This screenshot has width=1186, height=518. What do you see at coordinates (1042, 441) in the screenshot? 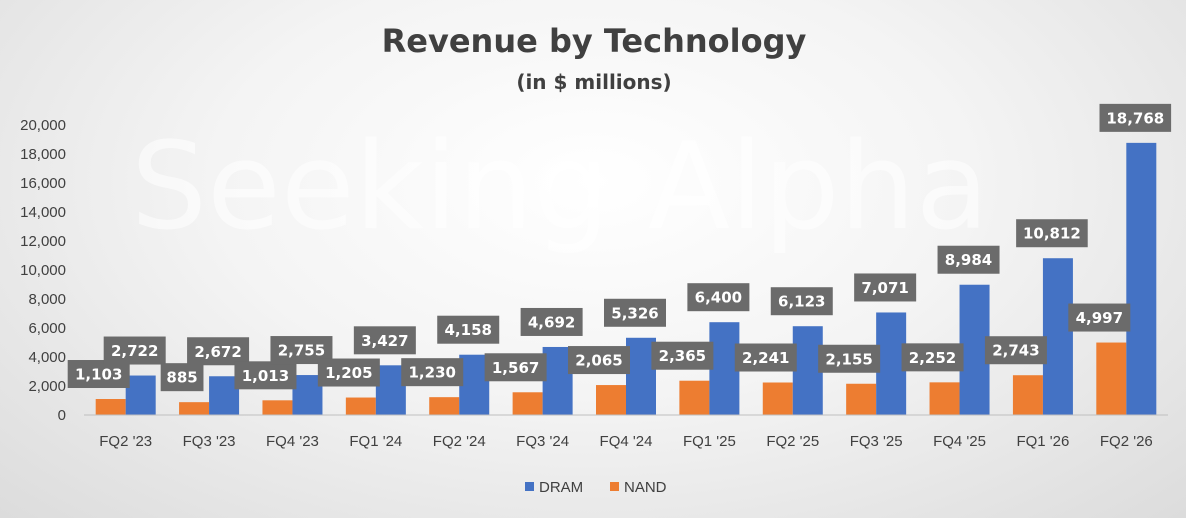
I see `x-tick-label: FQ1 '26` at bounding box center [1042, 441].